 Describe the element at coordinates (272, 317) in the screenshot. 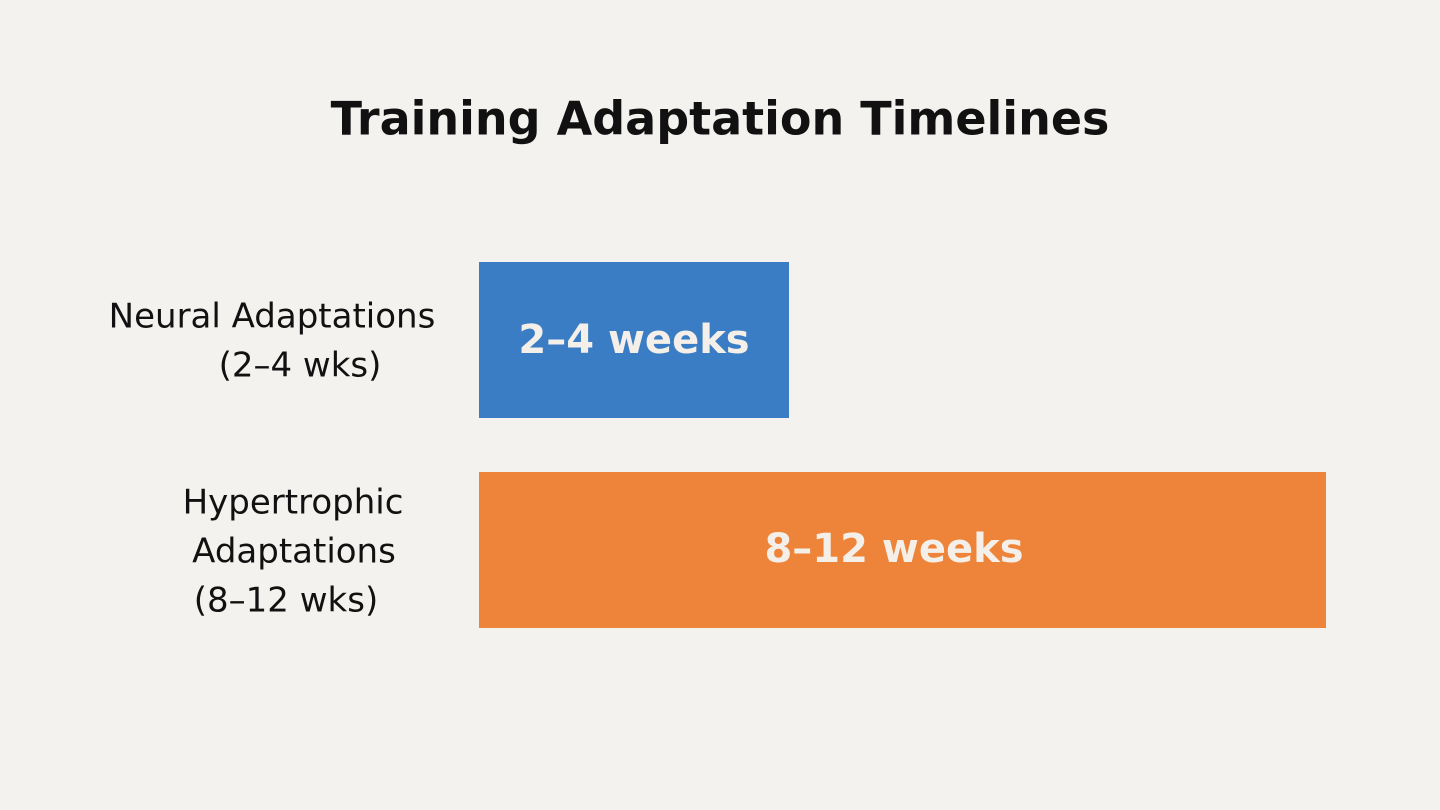

I see `row-label: Neural Adaptations` at that location.